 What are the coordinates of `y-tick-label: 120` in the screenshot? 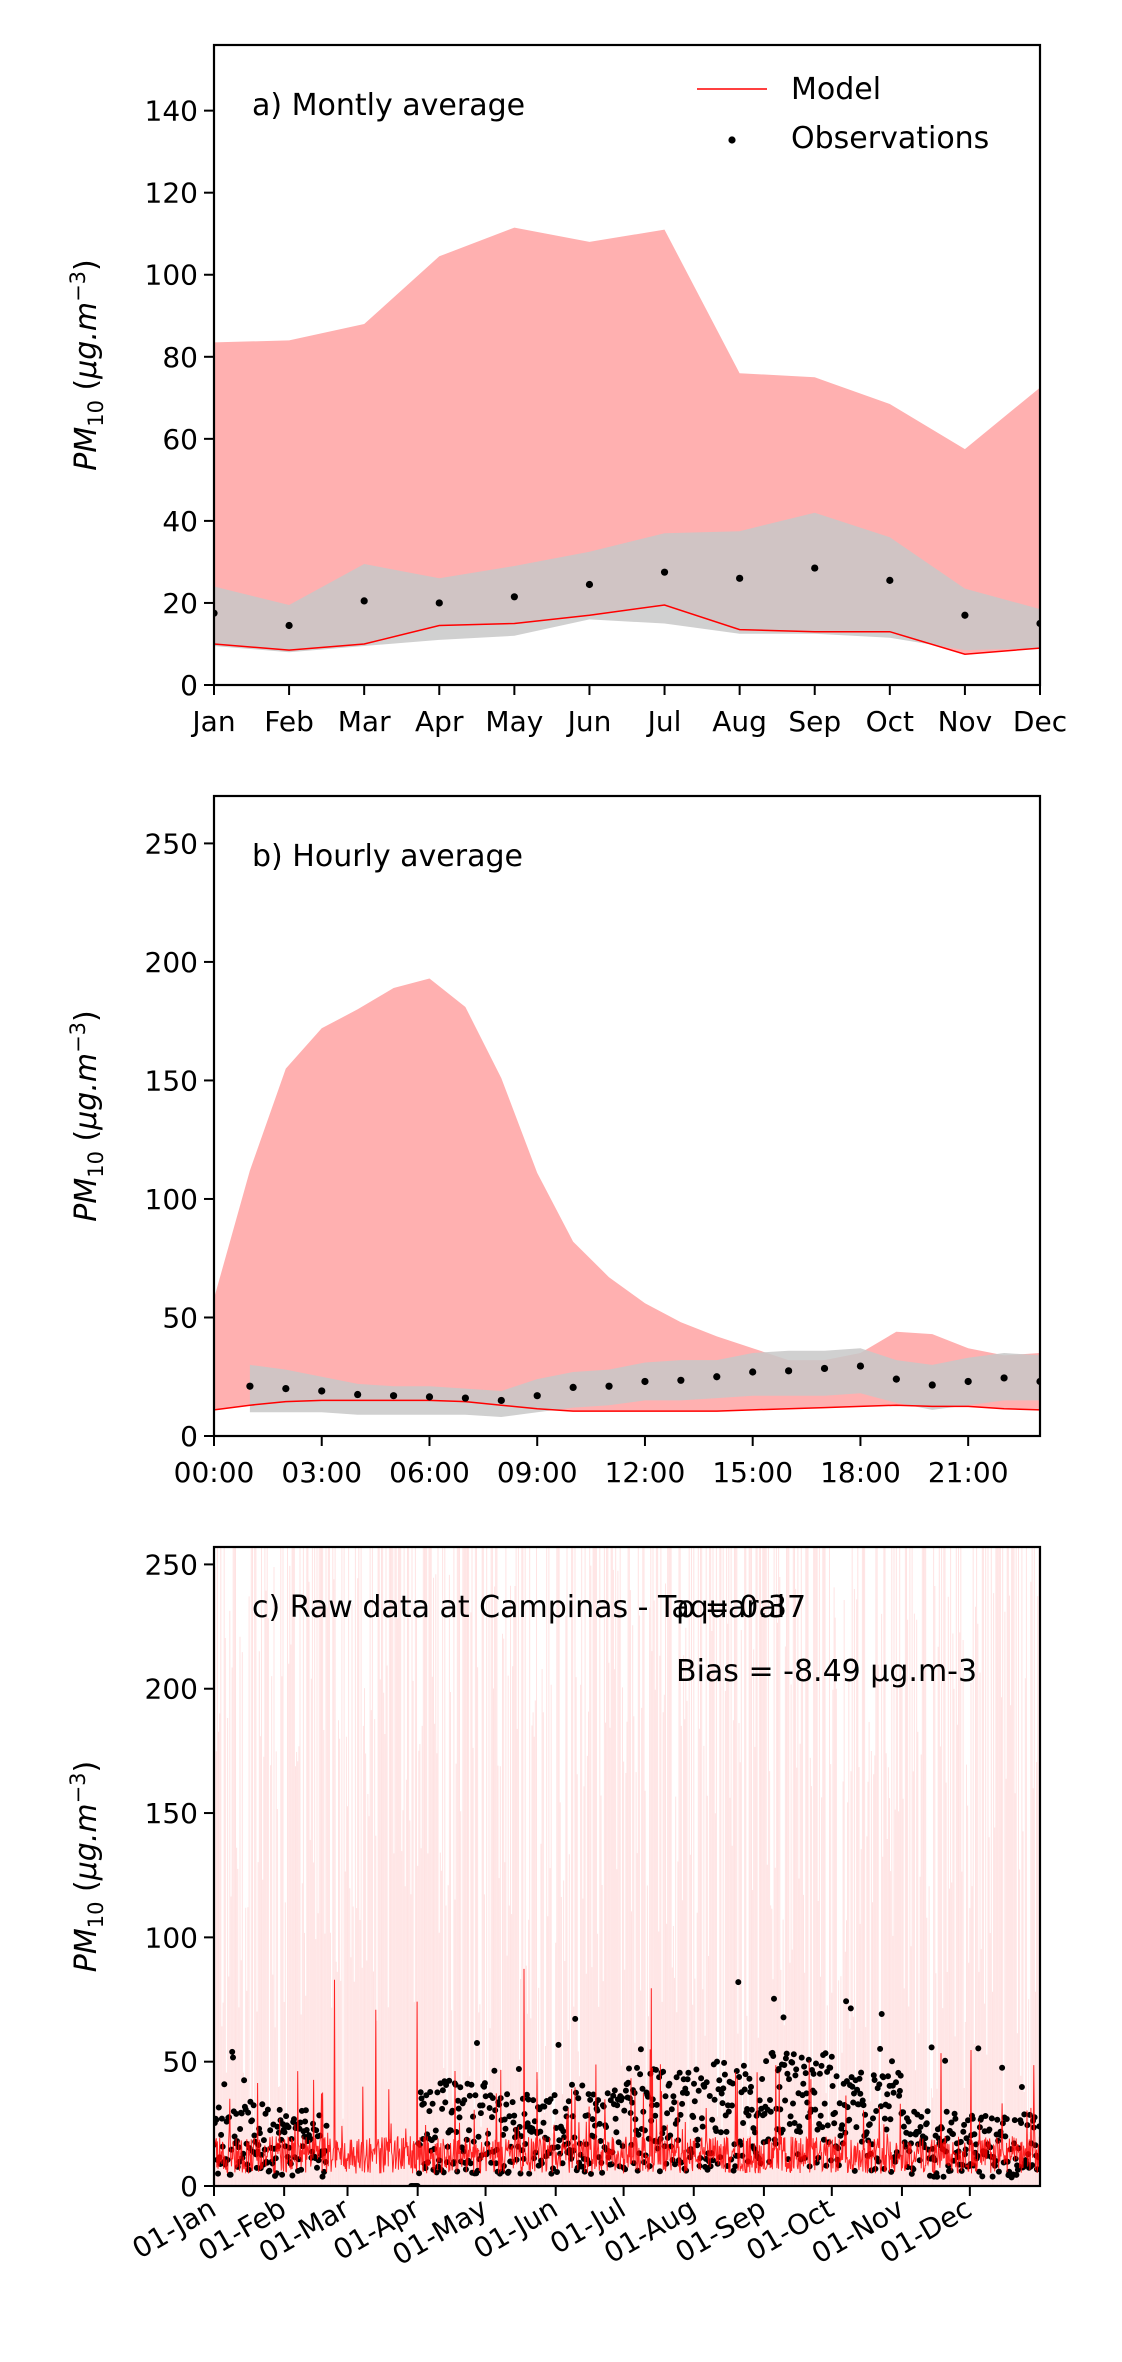 It's located at (171, 193).